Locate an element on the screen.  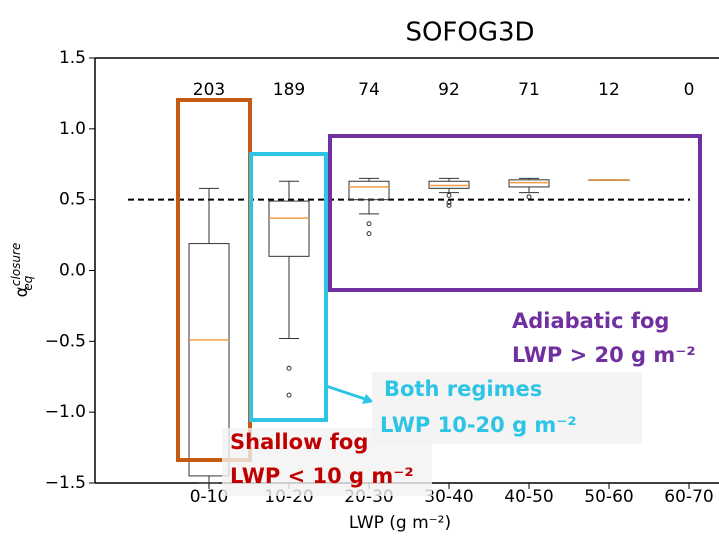
chart-title: SOFOG3D is located at coordinates (469, 33).